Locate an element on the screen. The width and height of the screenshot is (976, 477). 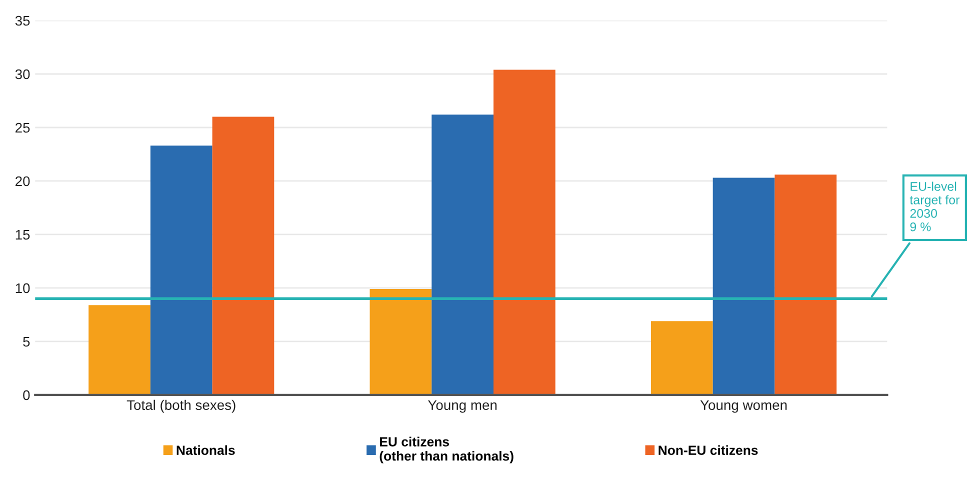
x-tick-label: Young women is located at coordinates (743, 406).